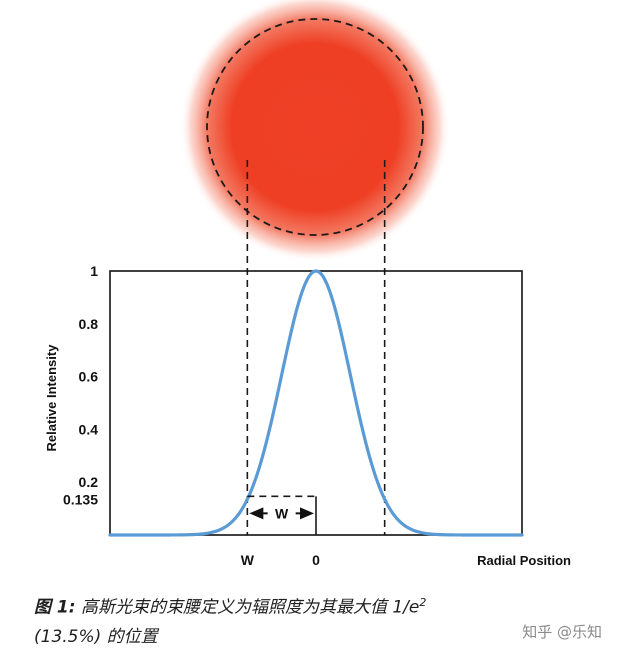 This screenshot has height=660, width=630. I want to click on y-tick-label: 1, so click(94, 271).